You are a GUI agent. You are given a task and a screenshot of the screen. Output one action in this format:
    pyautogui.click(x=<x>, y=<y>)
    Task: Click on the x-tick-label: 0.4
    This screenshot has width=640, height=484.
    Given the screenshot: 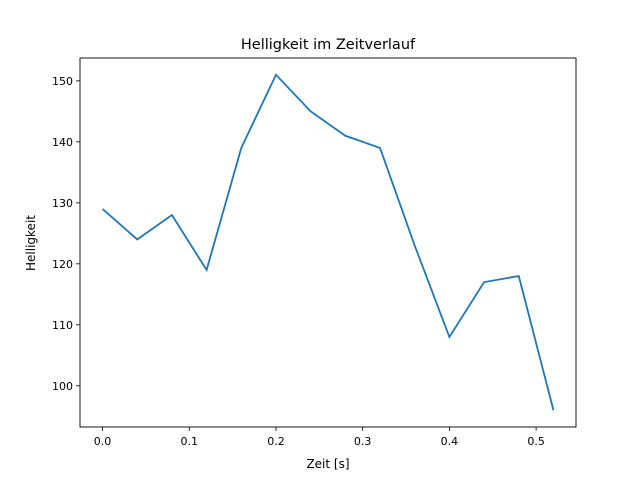 What is the action you would take?
    pyautogui.click(x=450, y=441)
    